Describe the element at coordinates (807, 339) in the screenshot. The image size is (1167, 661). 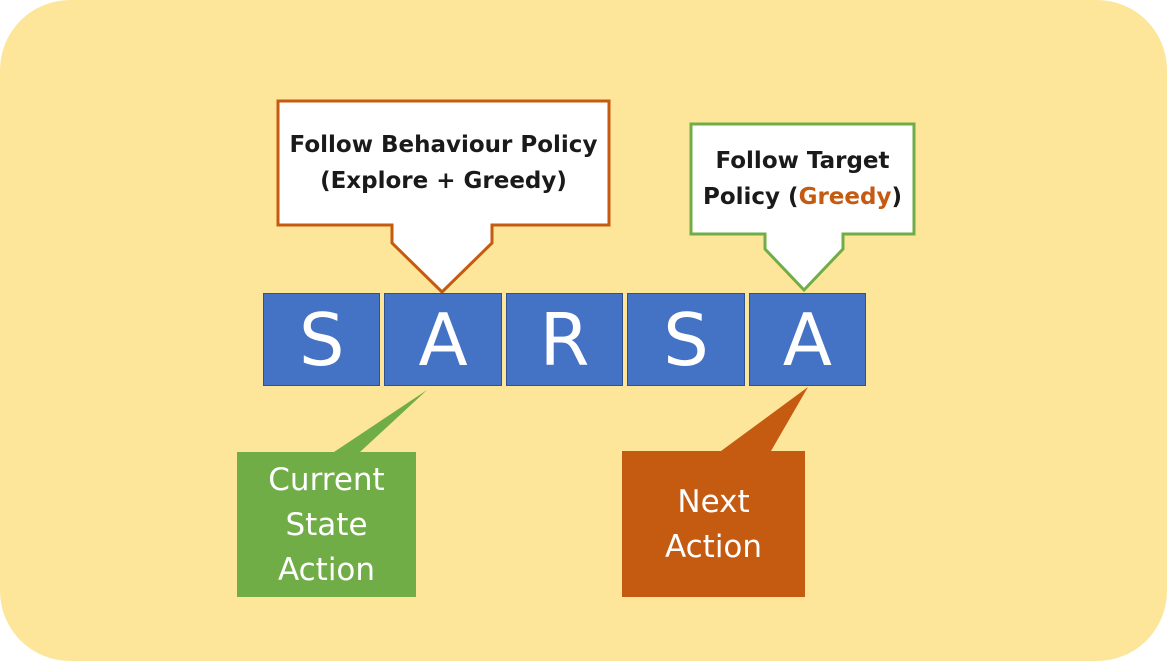
I see `letter-box-next-action: A` at that location.